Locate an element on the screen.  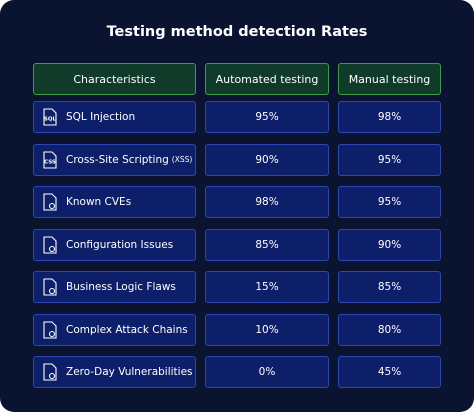
row-label-cell: Zero-Day Vulnerabilities is located at coordinates (114, 372).